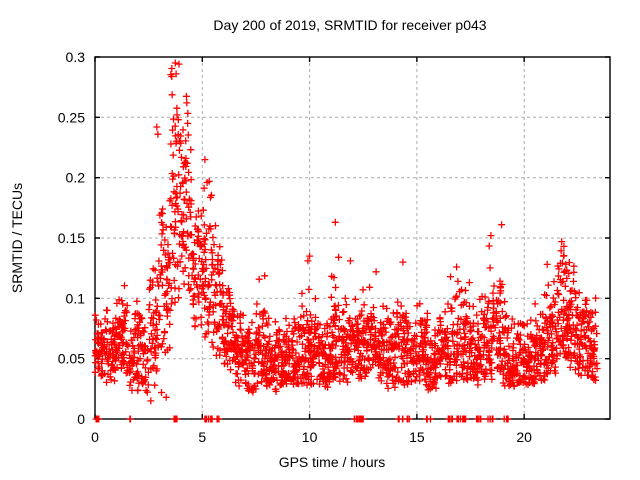  Describe the element at coordinates (71, 117) in the screenshot. I see `y-tick-label: 0.25` at that location.